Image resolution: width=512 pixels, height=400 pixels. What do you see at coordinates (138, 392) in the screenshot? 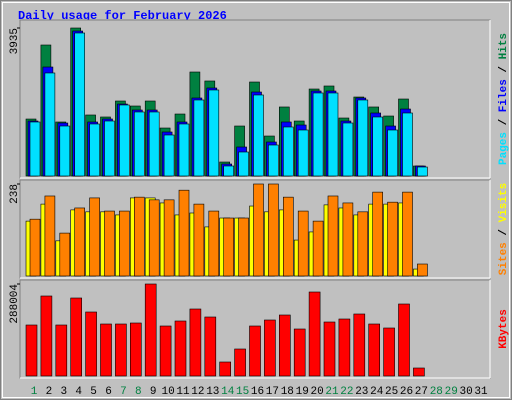
I see `x-tick-label: 8` at bounding box center [138, 392].